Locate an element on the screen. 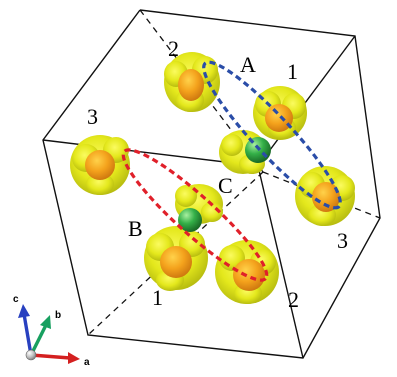 This screenshot has width=397, height=377. molecule-1-bottom is located at coordinates (176, 258).